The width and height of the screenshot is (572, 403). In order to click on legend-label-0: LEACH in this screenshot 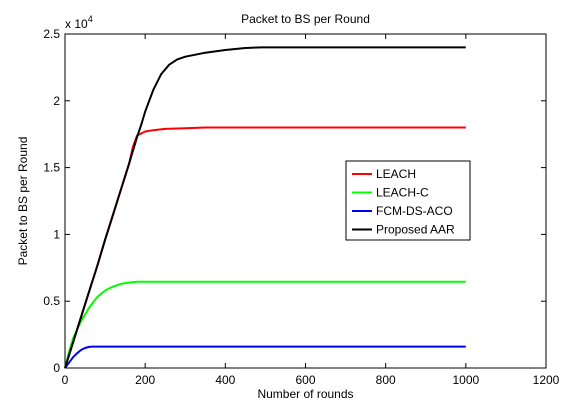, I will do `click(396, 174)`.